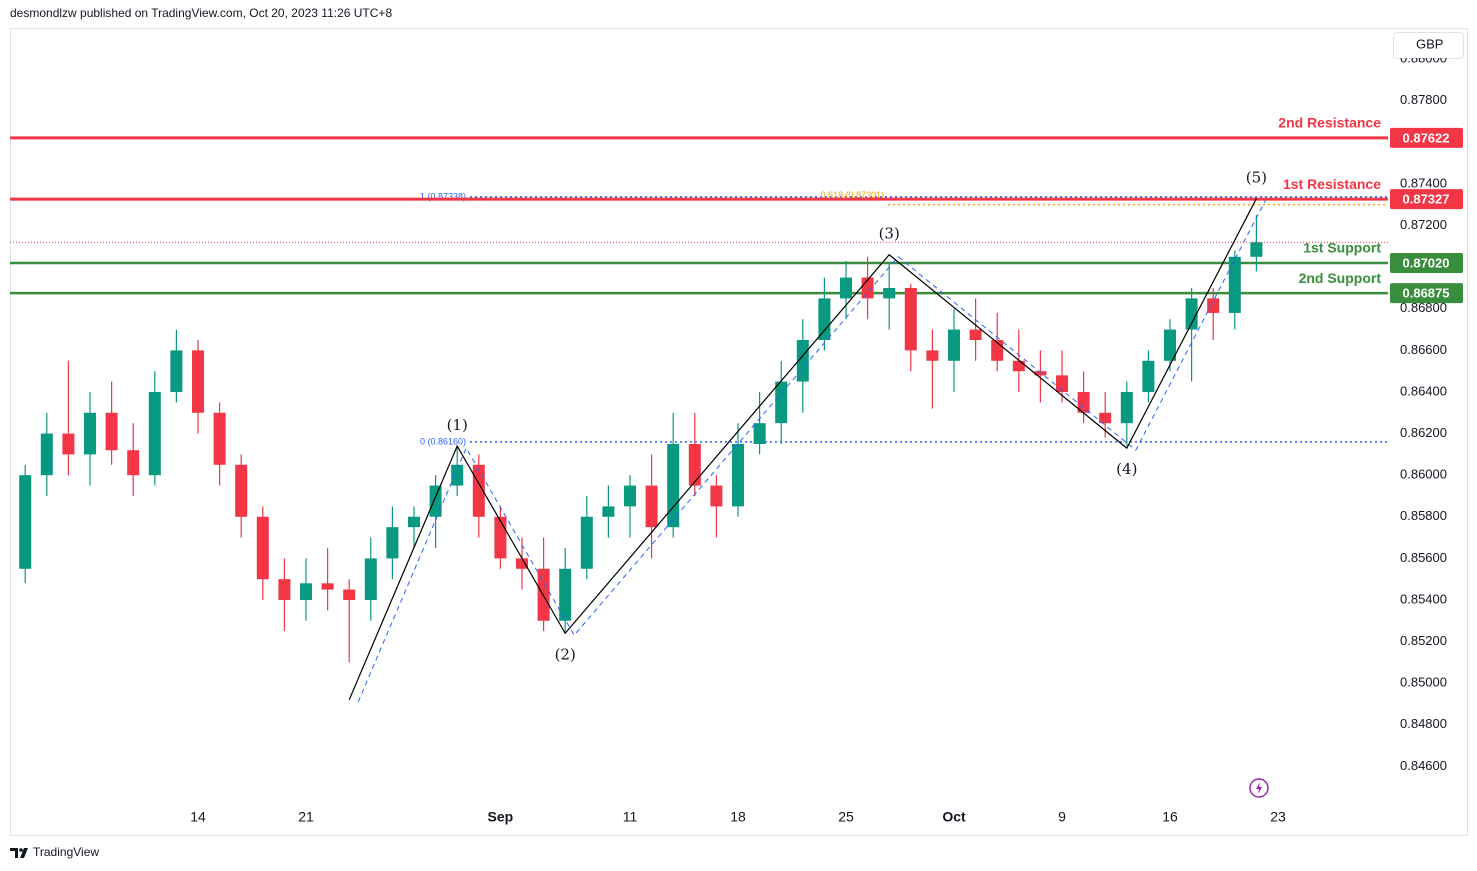 This screenshot has width=1477, height=871. Describe the element at coordinates (1423, 765) in the screenshot. I see `y-tick-label: 0.84600` at that location.